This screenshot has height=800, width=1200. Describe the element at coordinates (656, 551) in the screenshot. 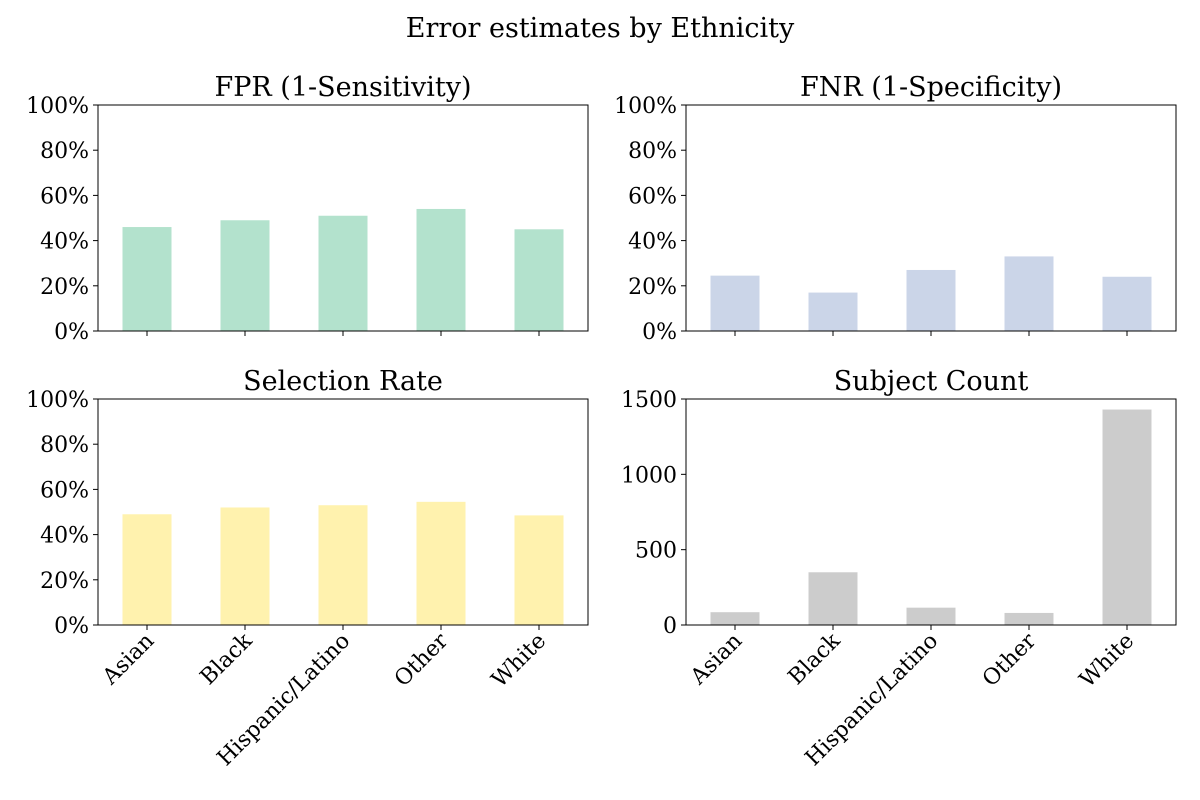

I see `y-tick-label: 500` at that location.